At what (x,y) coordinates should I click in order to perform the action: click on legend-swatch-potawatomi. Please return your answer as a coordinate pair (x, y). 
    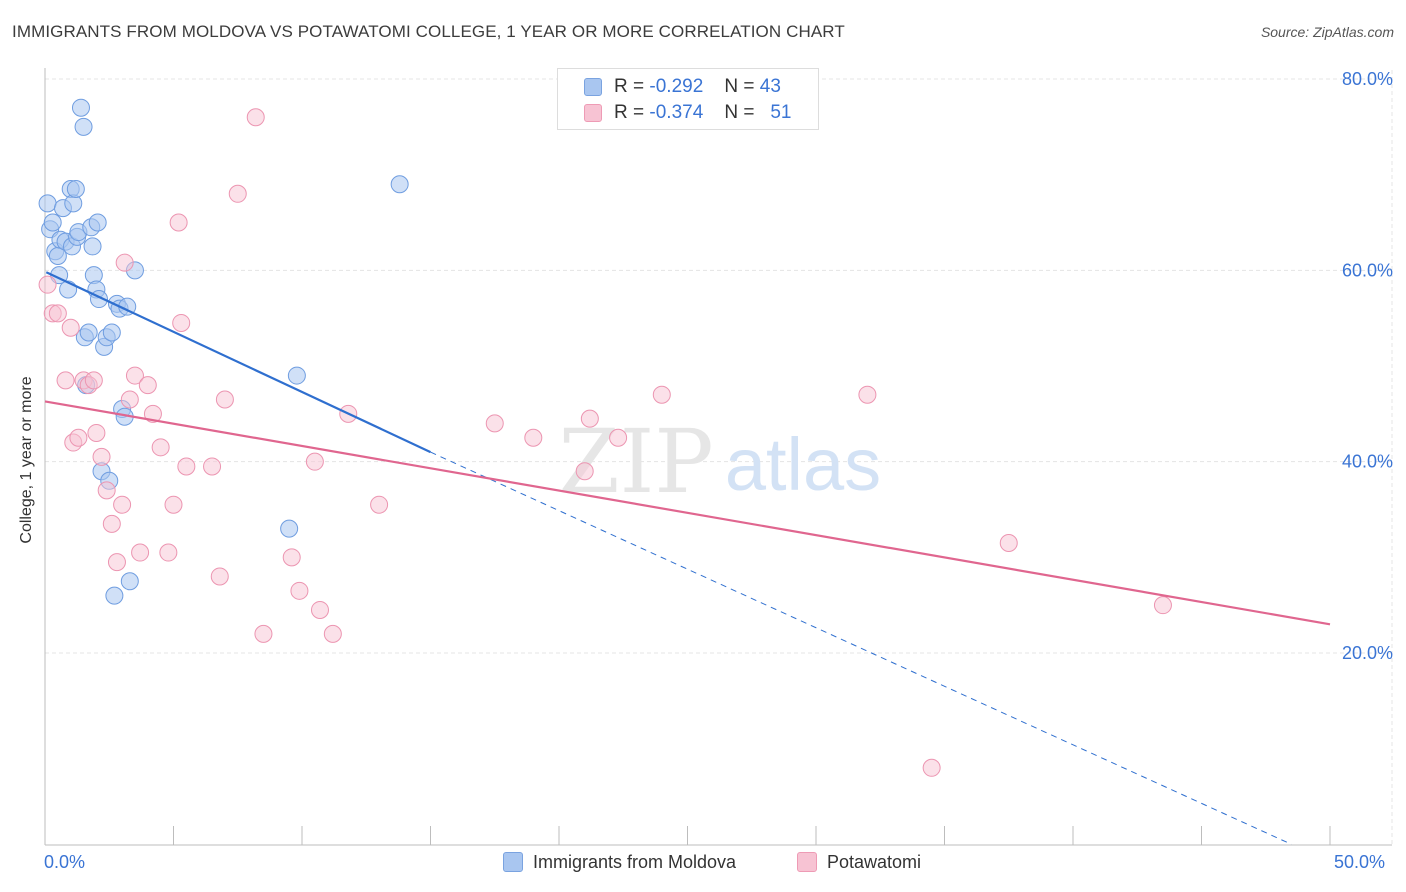
    Looking at the image, I should click on (593, 113).